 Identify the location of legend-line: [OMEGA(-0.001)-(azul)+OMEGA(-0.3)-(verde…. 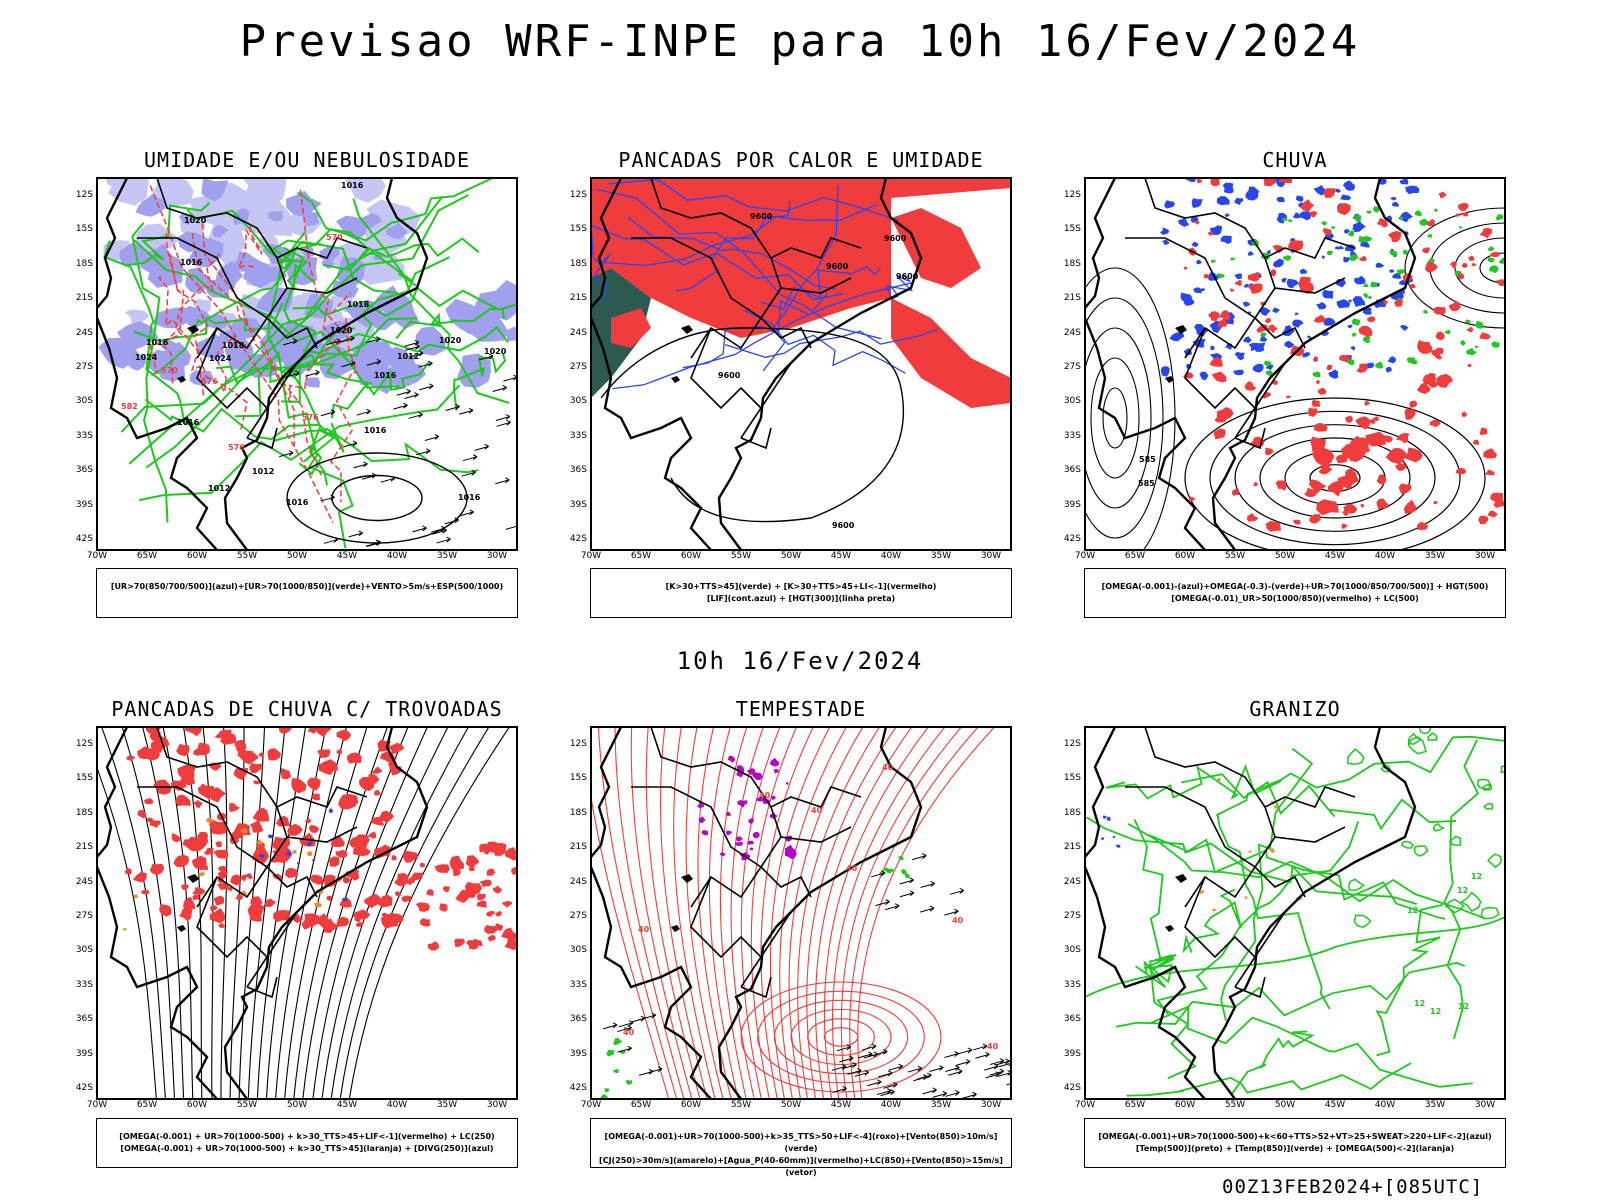
(1295, 586).